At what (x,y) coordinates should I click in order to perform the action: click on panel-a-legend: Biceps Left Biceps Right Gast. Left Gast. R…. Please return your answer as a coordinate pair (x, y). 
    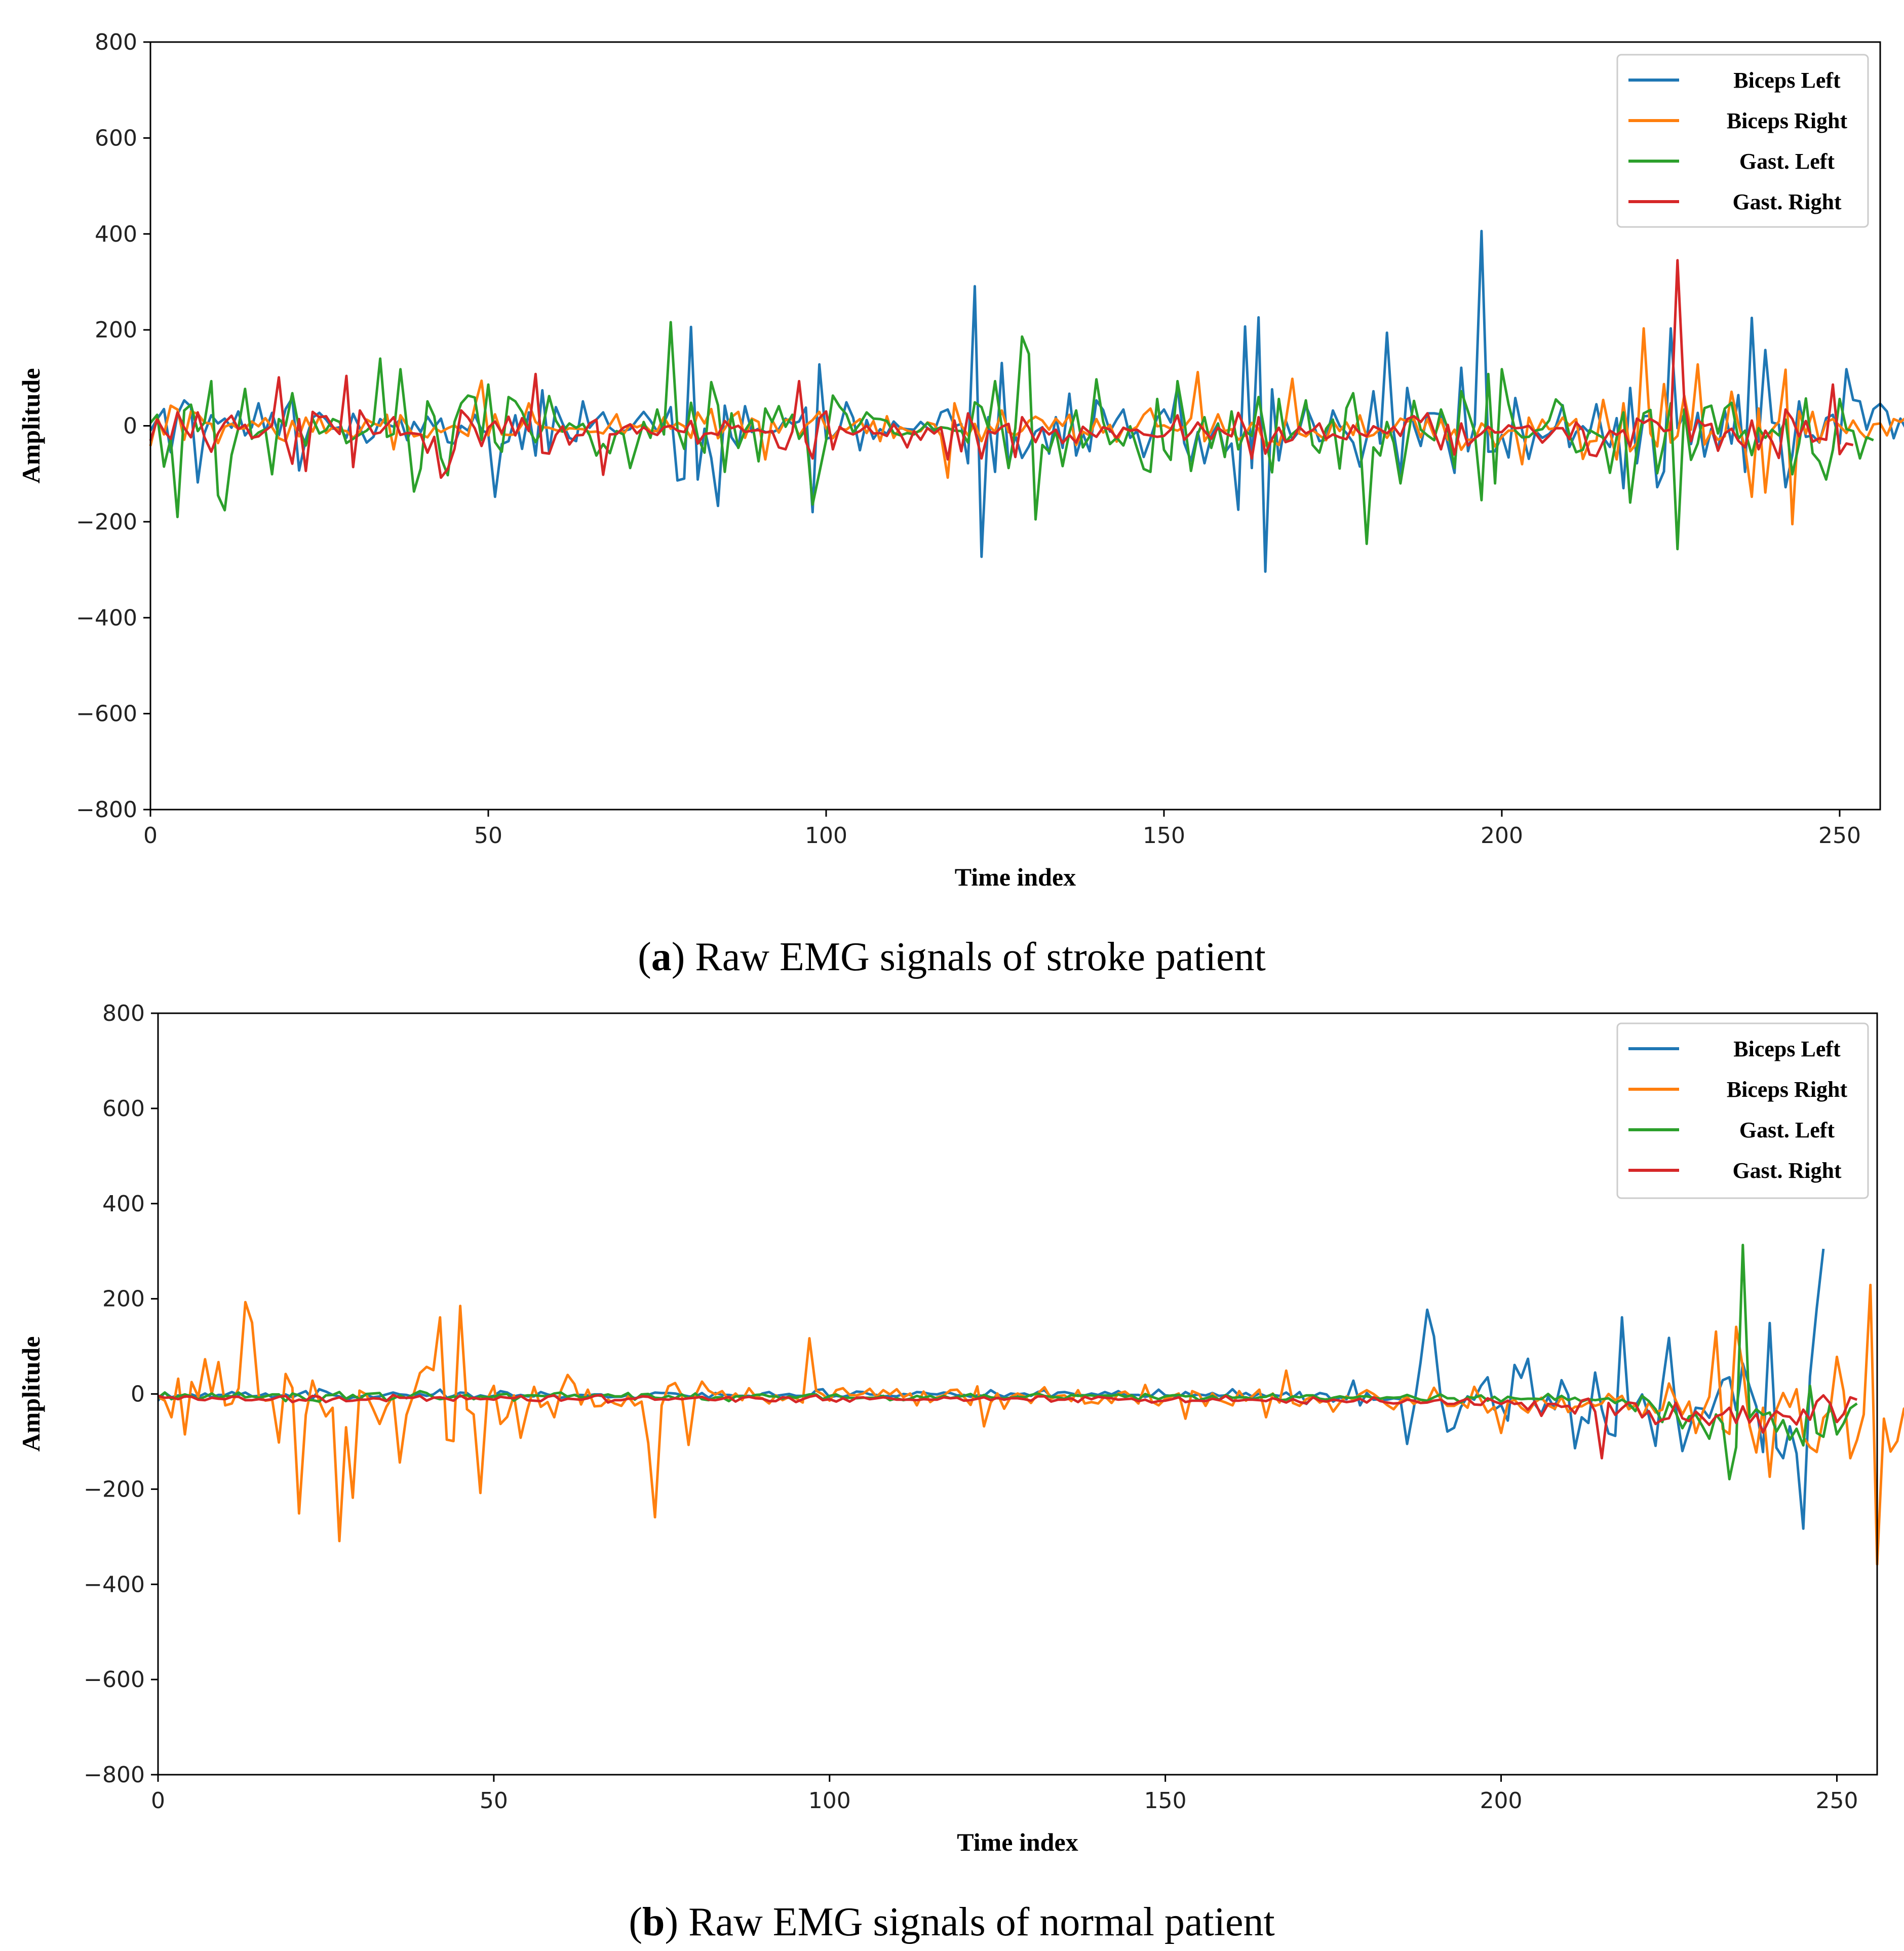
    Looking at the image, I should click on (1742, 141).